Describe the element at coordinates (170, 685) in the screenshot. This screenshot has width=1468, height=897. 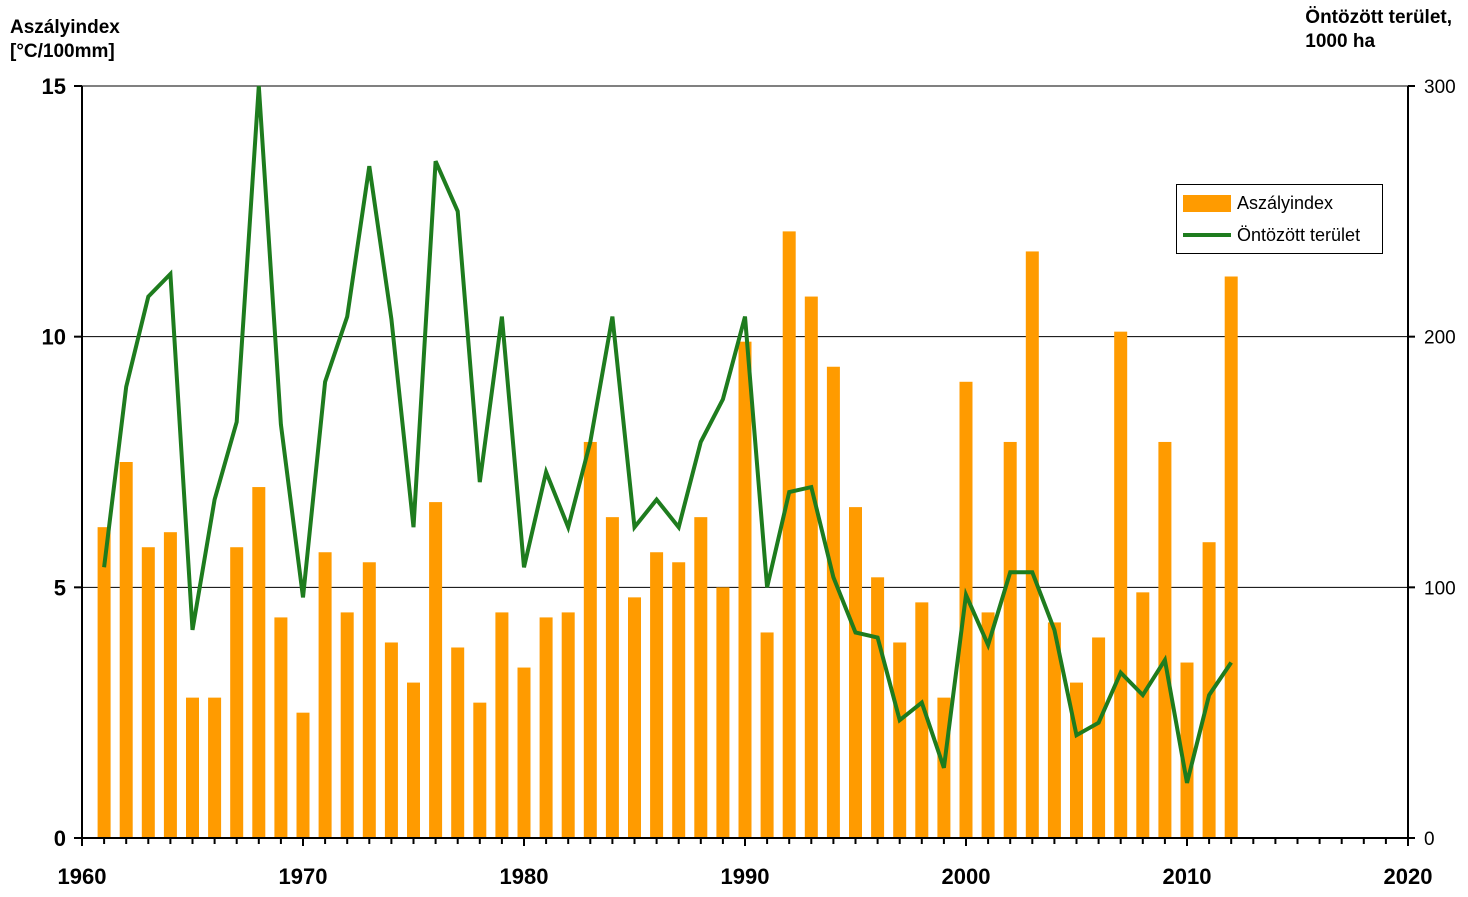
I see `bar-1964` at that location.